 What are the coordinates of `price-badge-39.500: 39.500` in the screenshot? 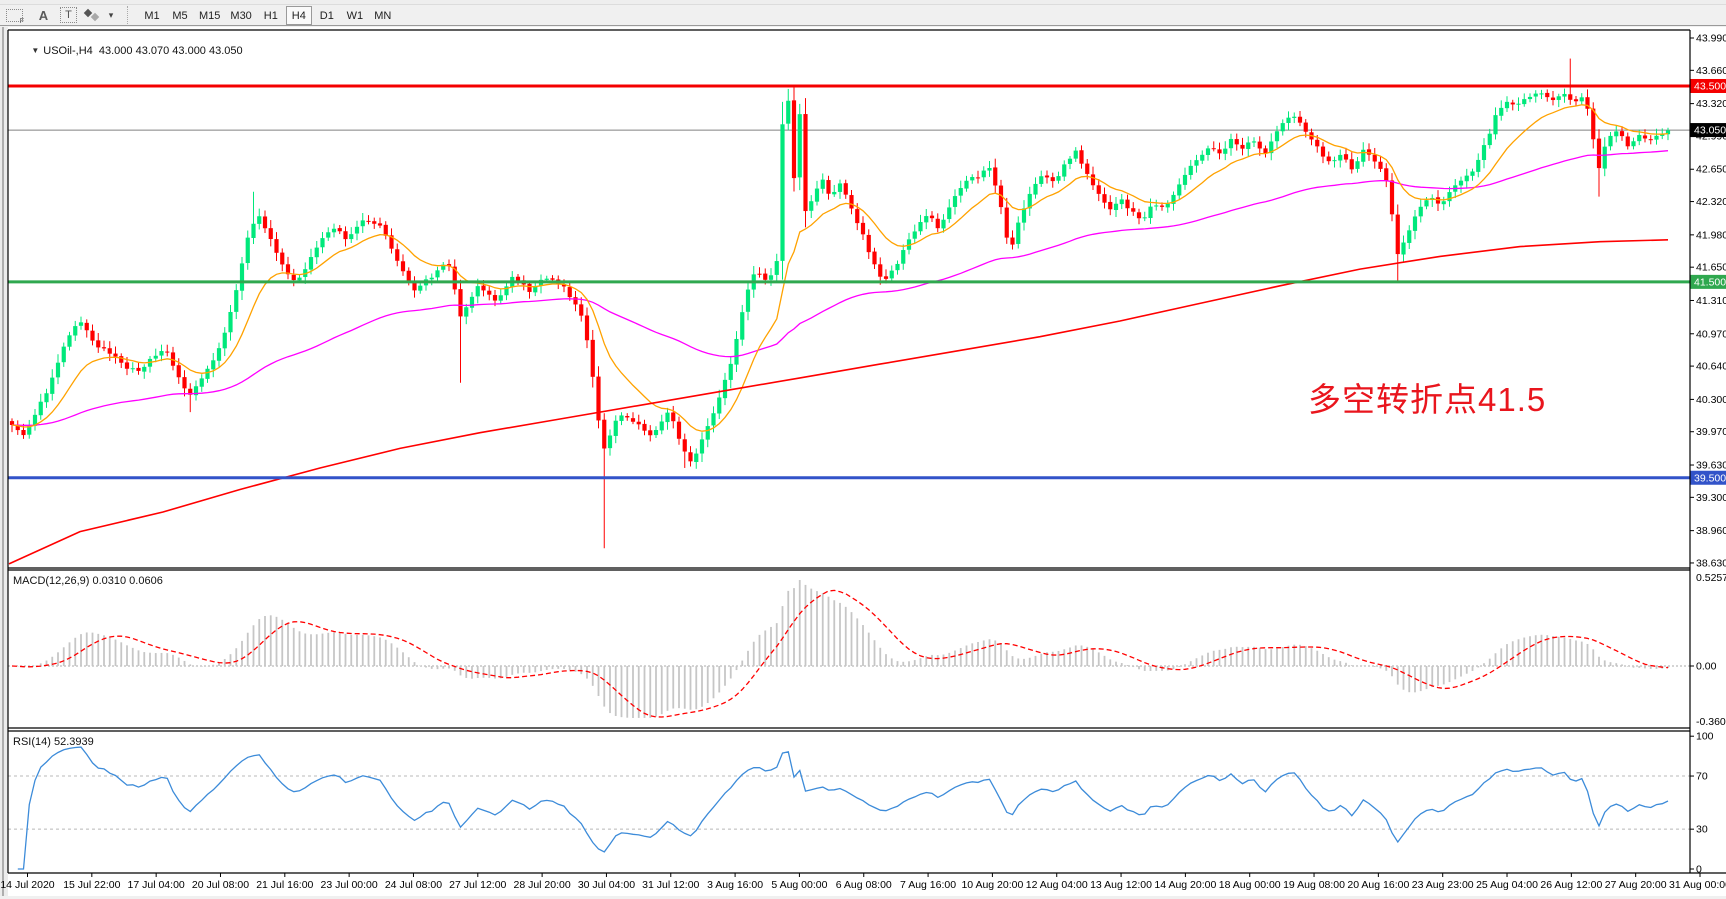 It's located at (1708, 477).